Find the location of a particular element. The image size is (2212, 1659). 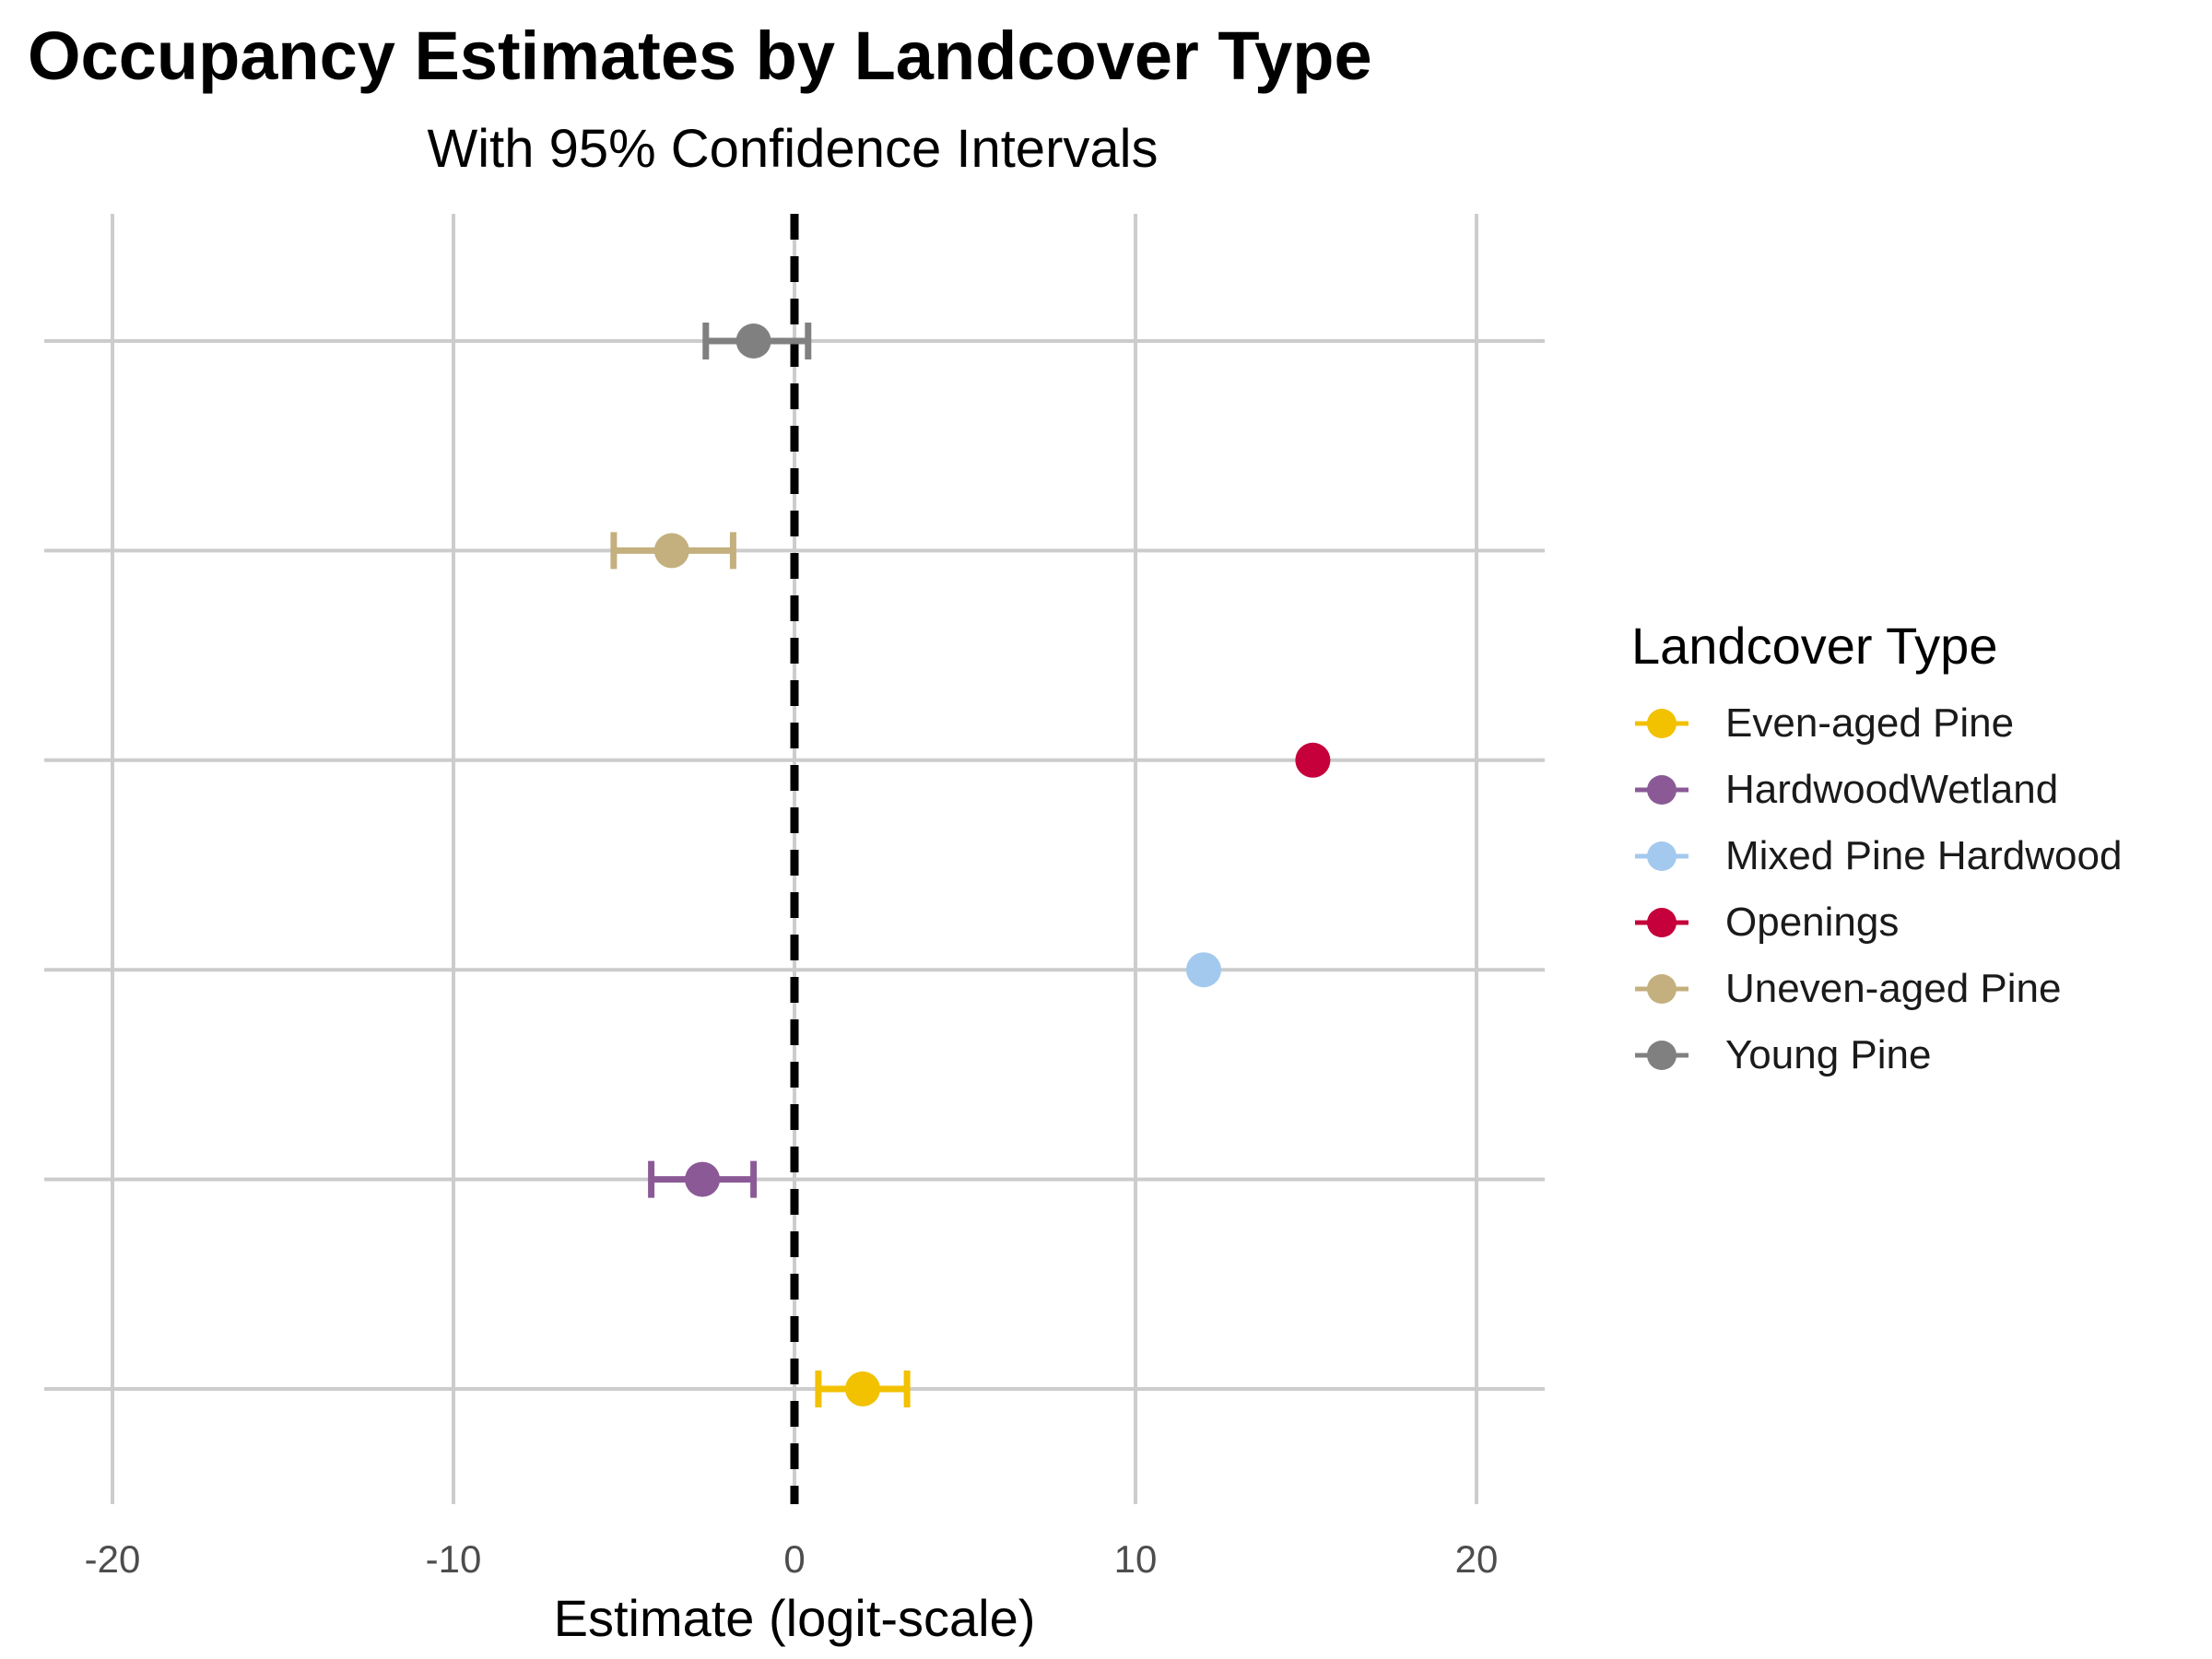

series-uneven-aged-pine is located at coordinates (673, 551).